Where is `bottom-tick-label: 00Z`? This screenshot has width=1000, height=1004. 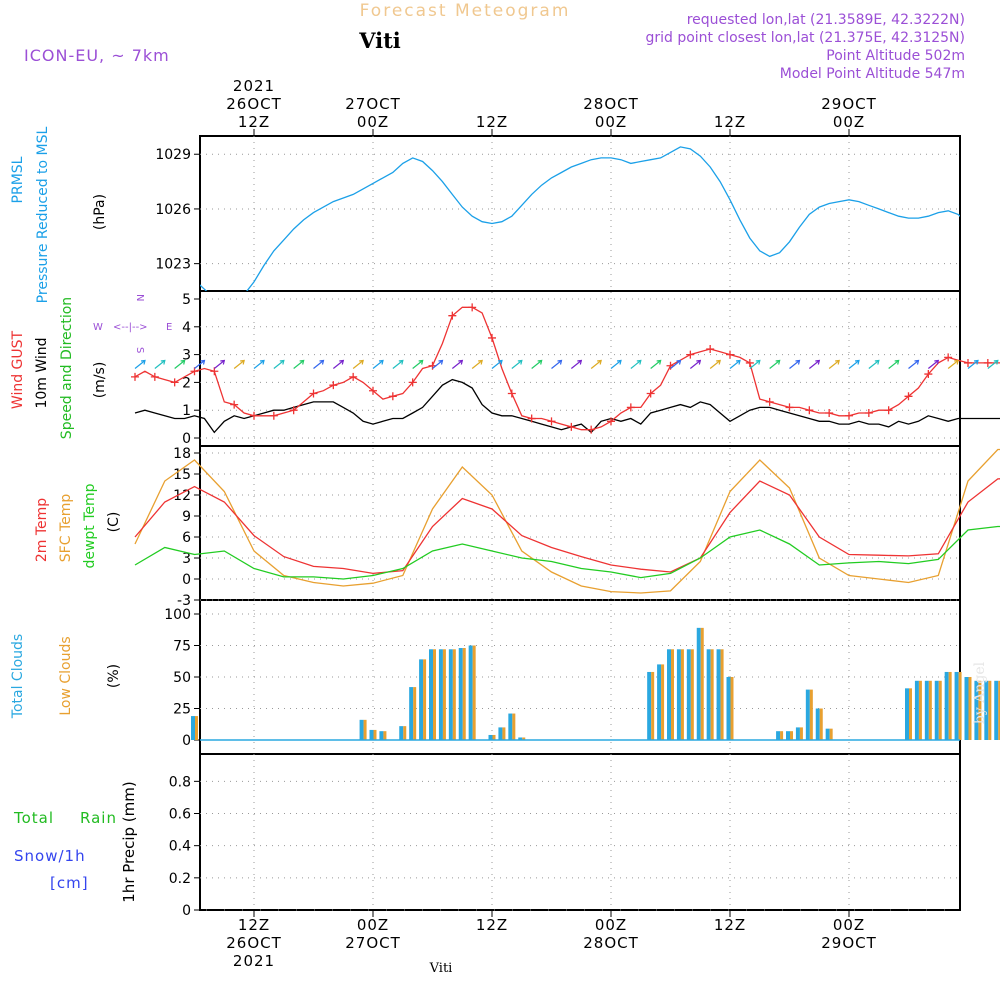 bottom-tick-label: 00Z is located at coordinates (611, 925).